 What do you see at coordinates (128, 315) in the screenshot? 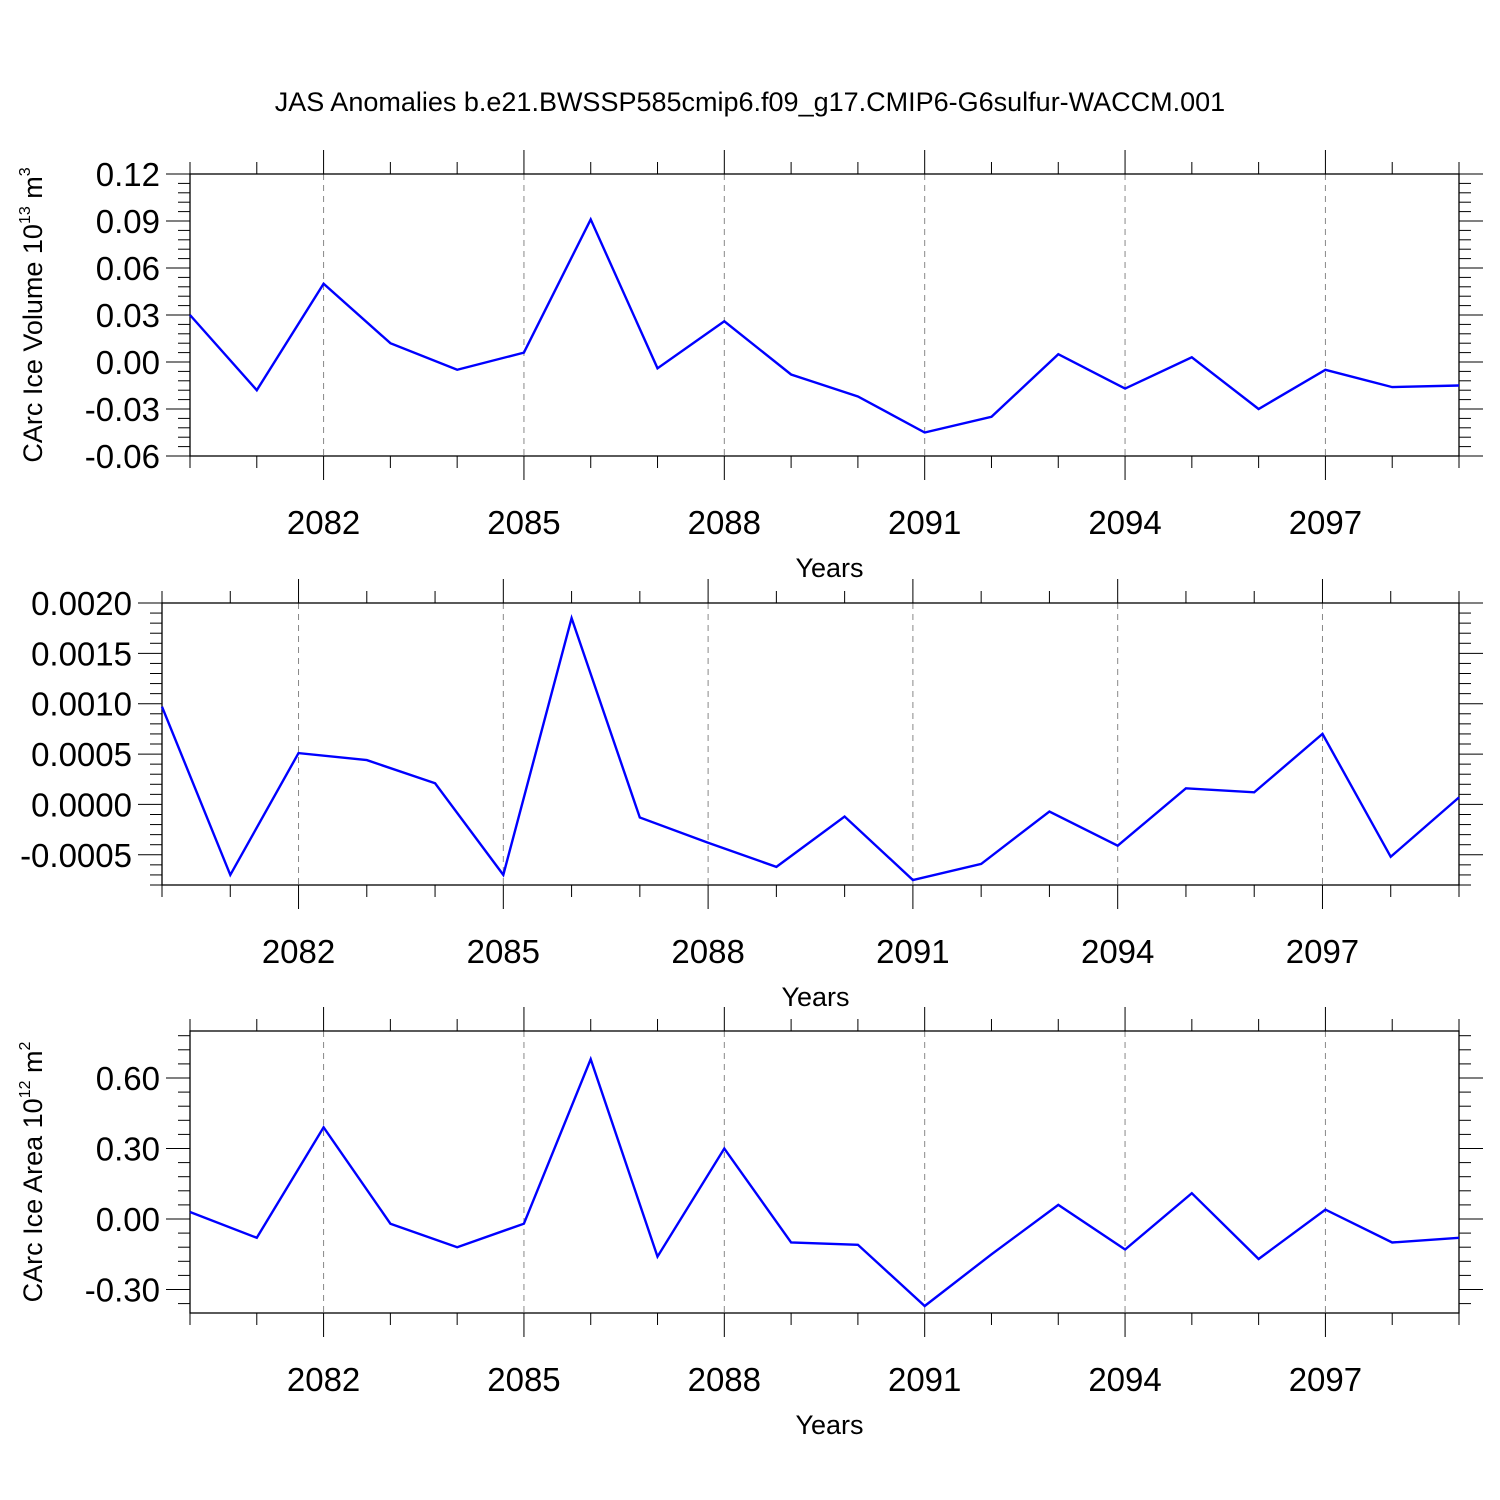
I see `y-tick-label: 0.03` at bounding box center [128, 315].